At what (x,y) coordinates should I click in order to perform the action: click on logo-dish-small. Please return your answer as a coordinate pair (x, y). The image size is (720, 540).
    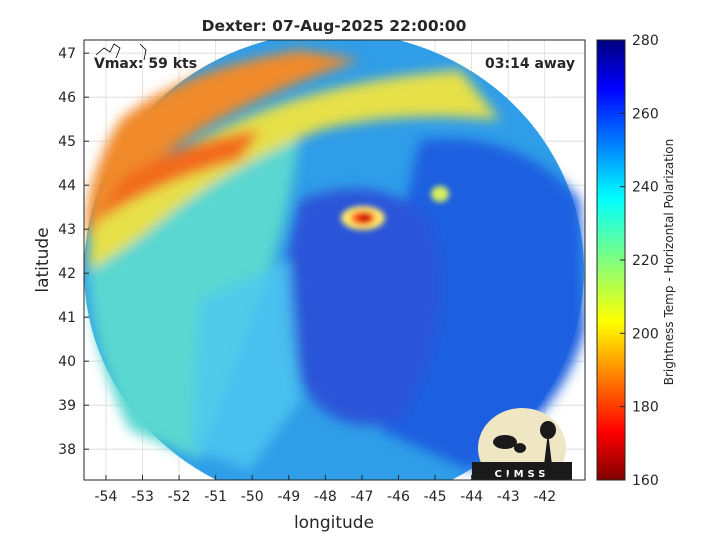
    Looking at the image, I should click on (520, 448).